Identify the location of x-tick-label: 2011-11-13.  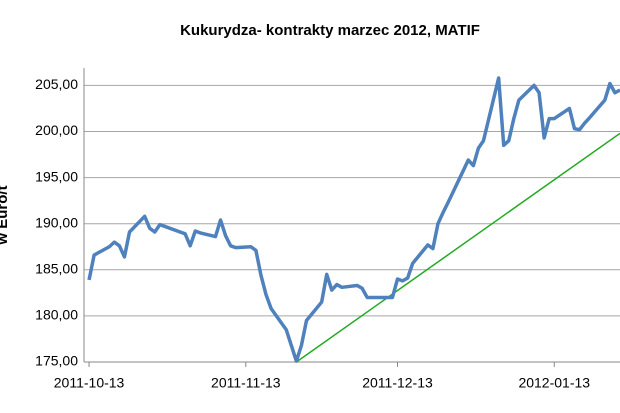
(246, 383).